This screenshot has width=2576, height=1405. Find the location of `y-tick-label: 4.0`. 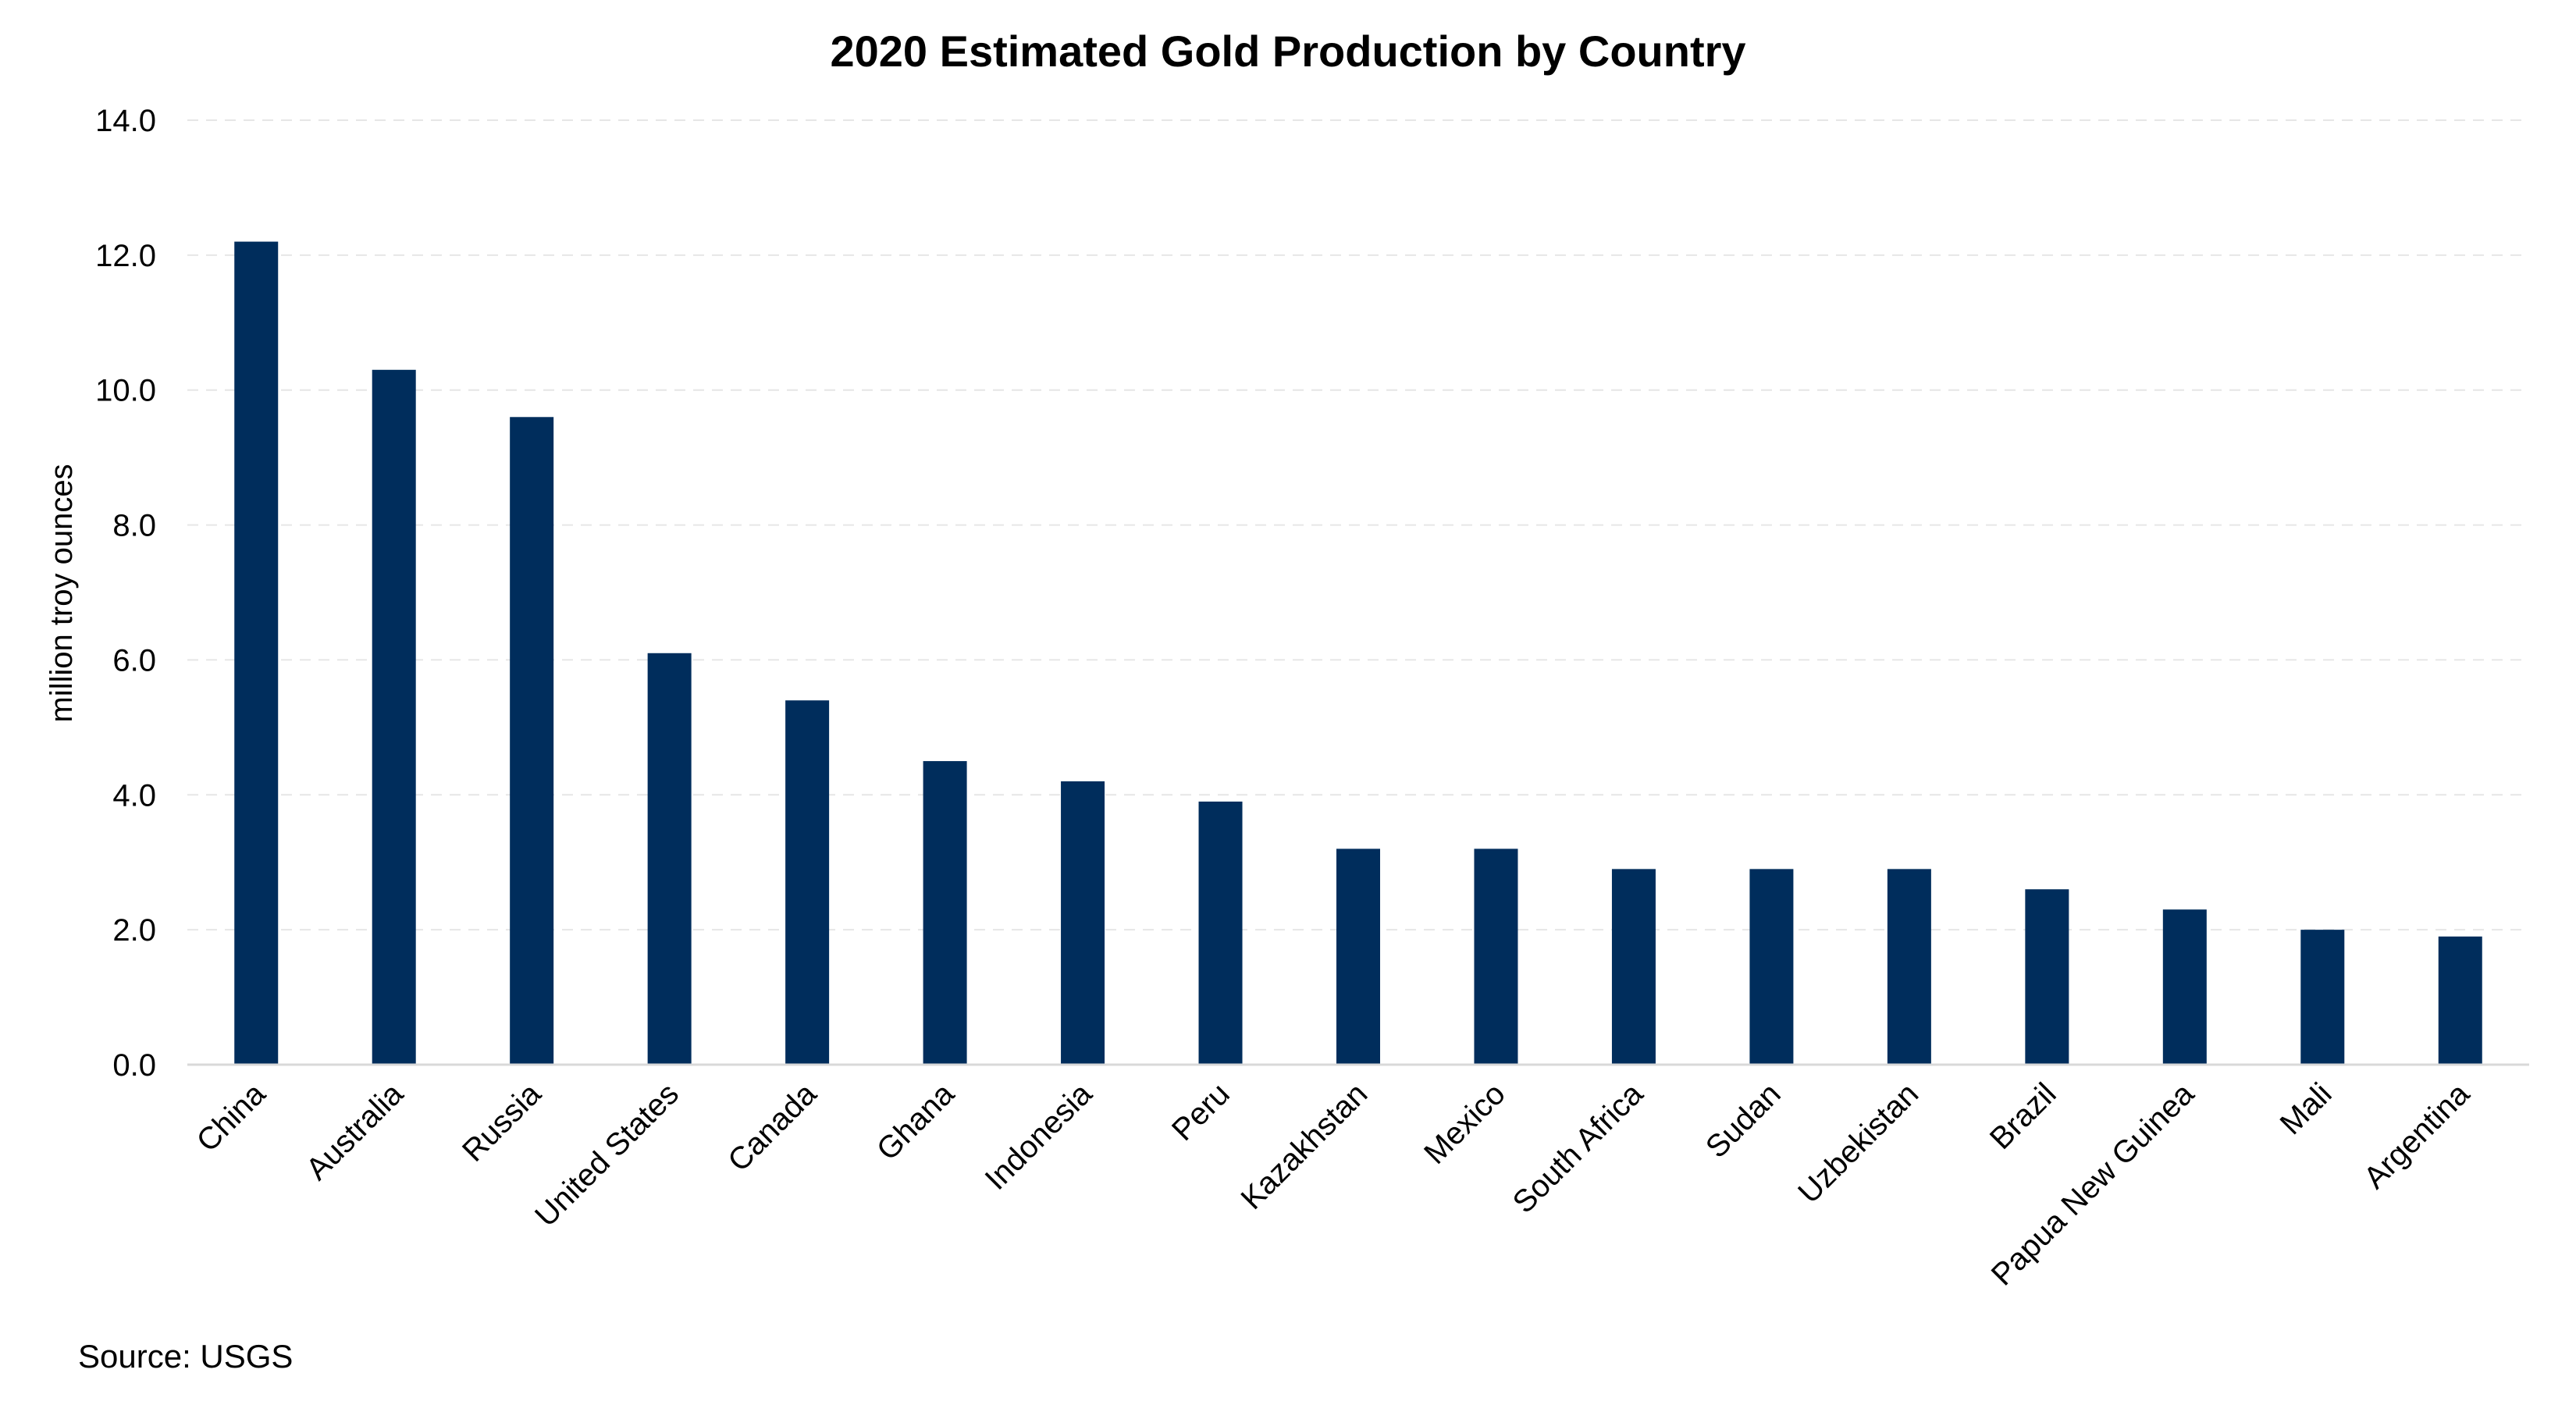

y-tick-label: 4.0 is located at coordinates (134, 795).